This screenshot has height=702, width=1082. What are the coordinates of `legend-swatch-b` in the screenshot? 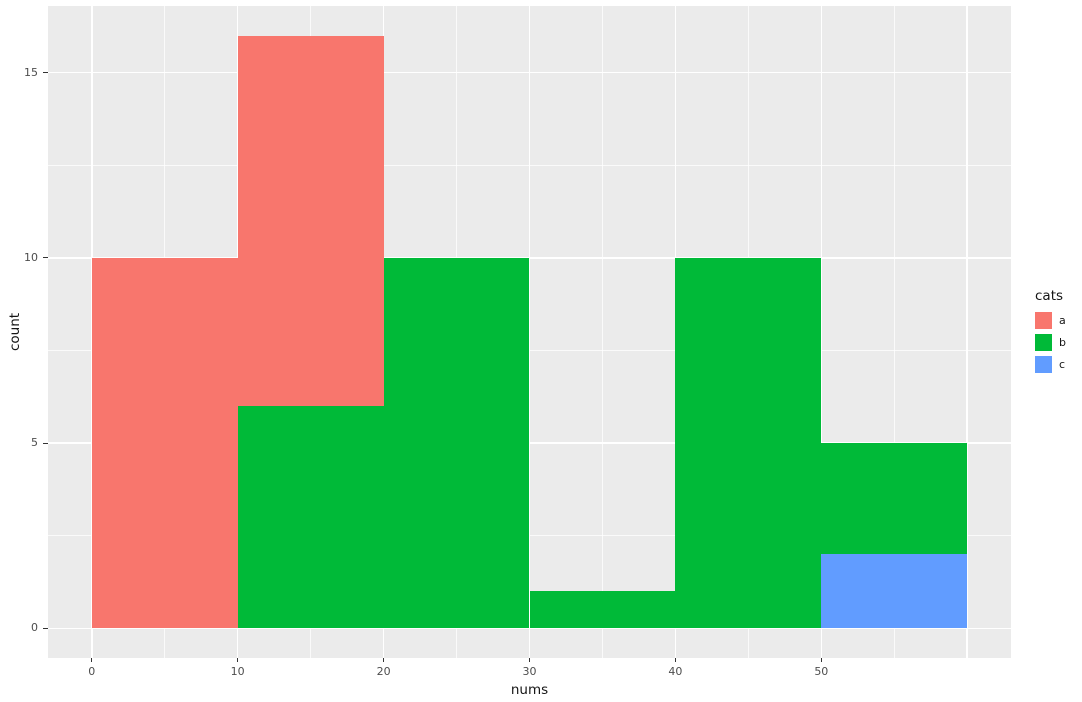 It's located at (1043, 342).